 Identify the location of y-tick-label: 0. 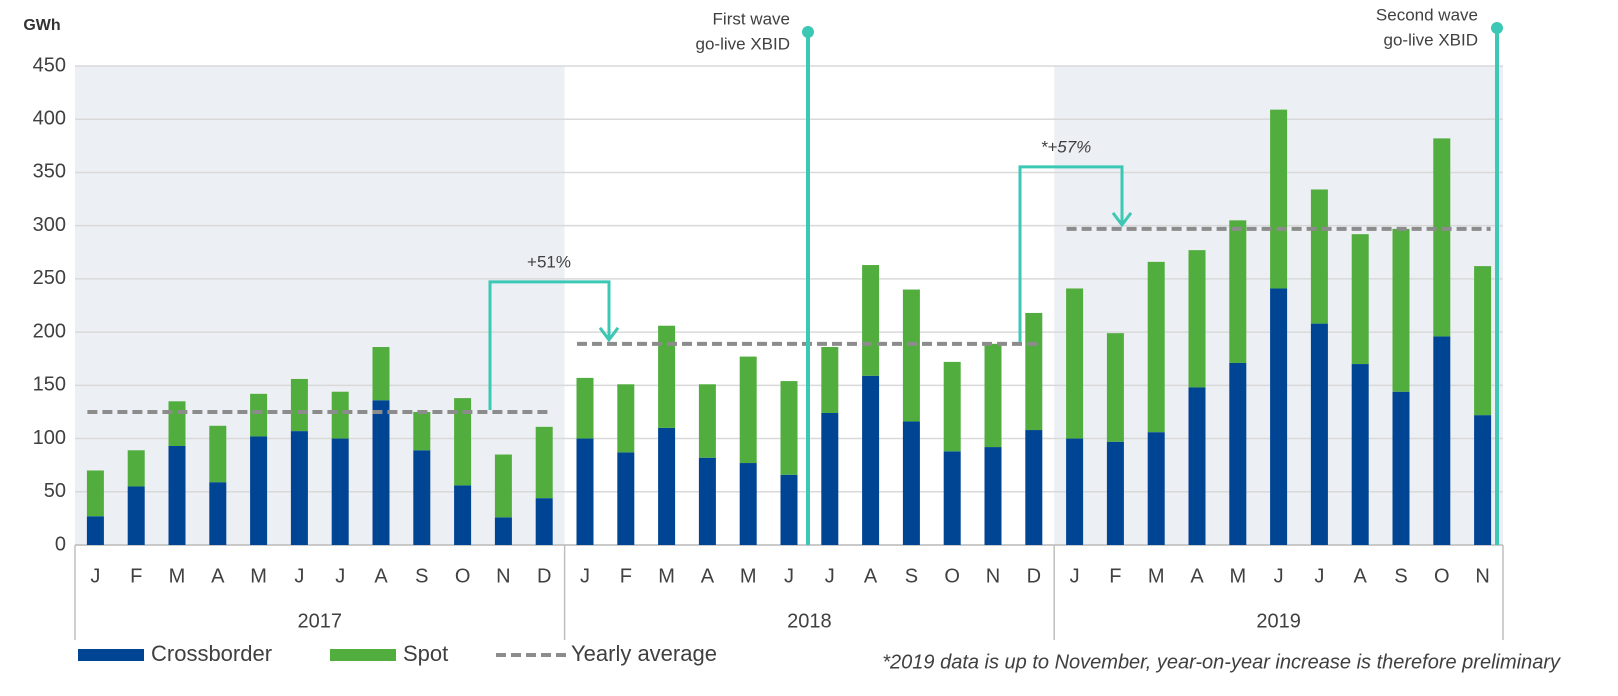
(60, 544).